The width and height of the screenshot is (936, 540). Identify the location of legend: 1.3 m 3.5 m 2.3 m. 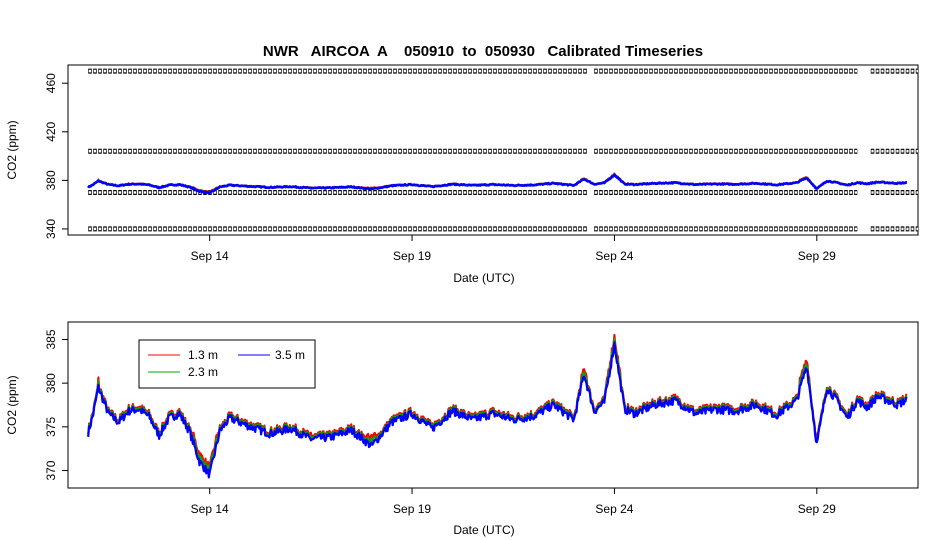
(227, 364).